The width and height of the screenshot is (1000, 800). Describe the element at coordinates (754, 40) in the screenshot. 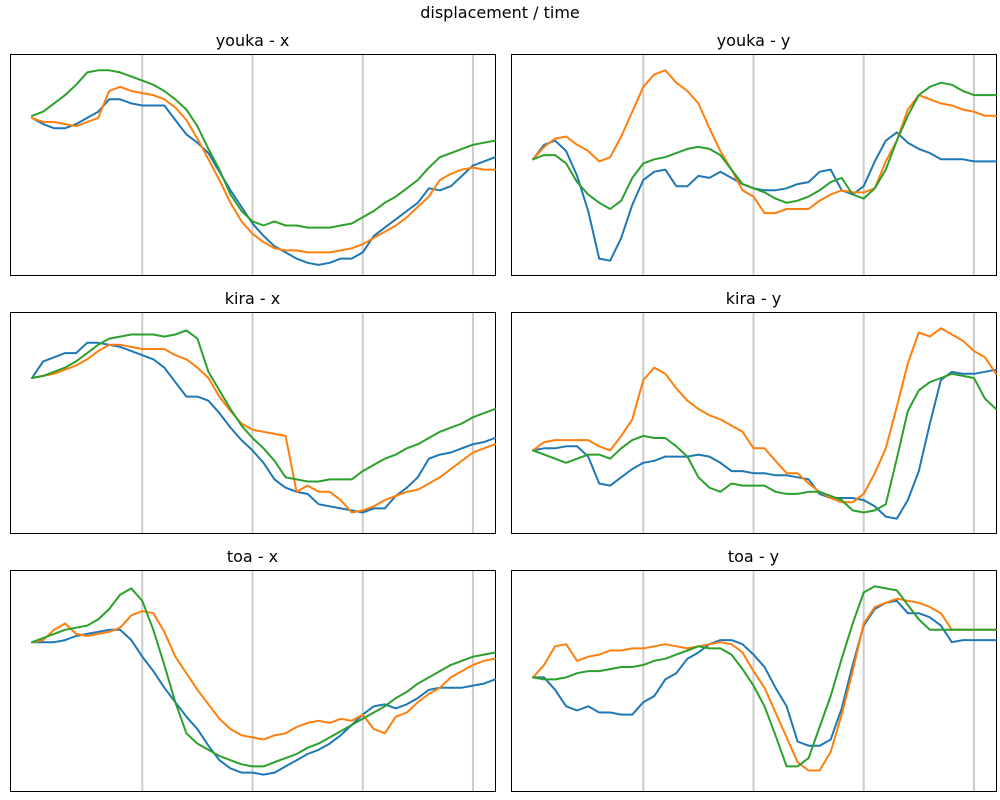

I see `panel-title: youka - y` at that location.